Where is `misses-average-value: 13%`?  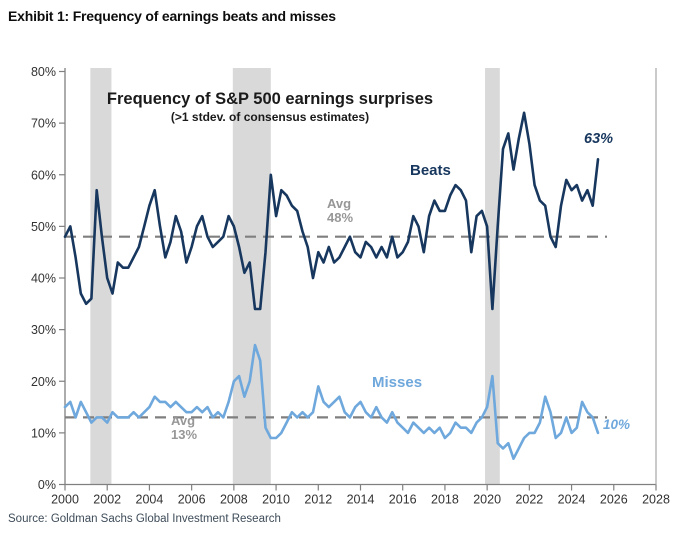
misses-average-value: 13% is located at coordinates (184, 434).